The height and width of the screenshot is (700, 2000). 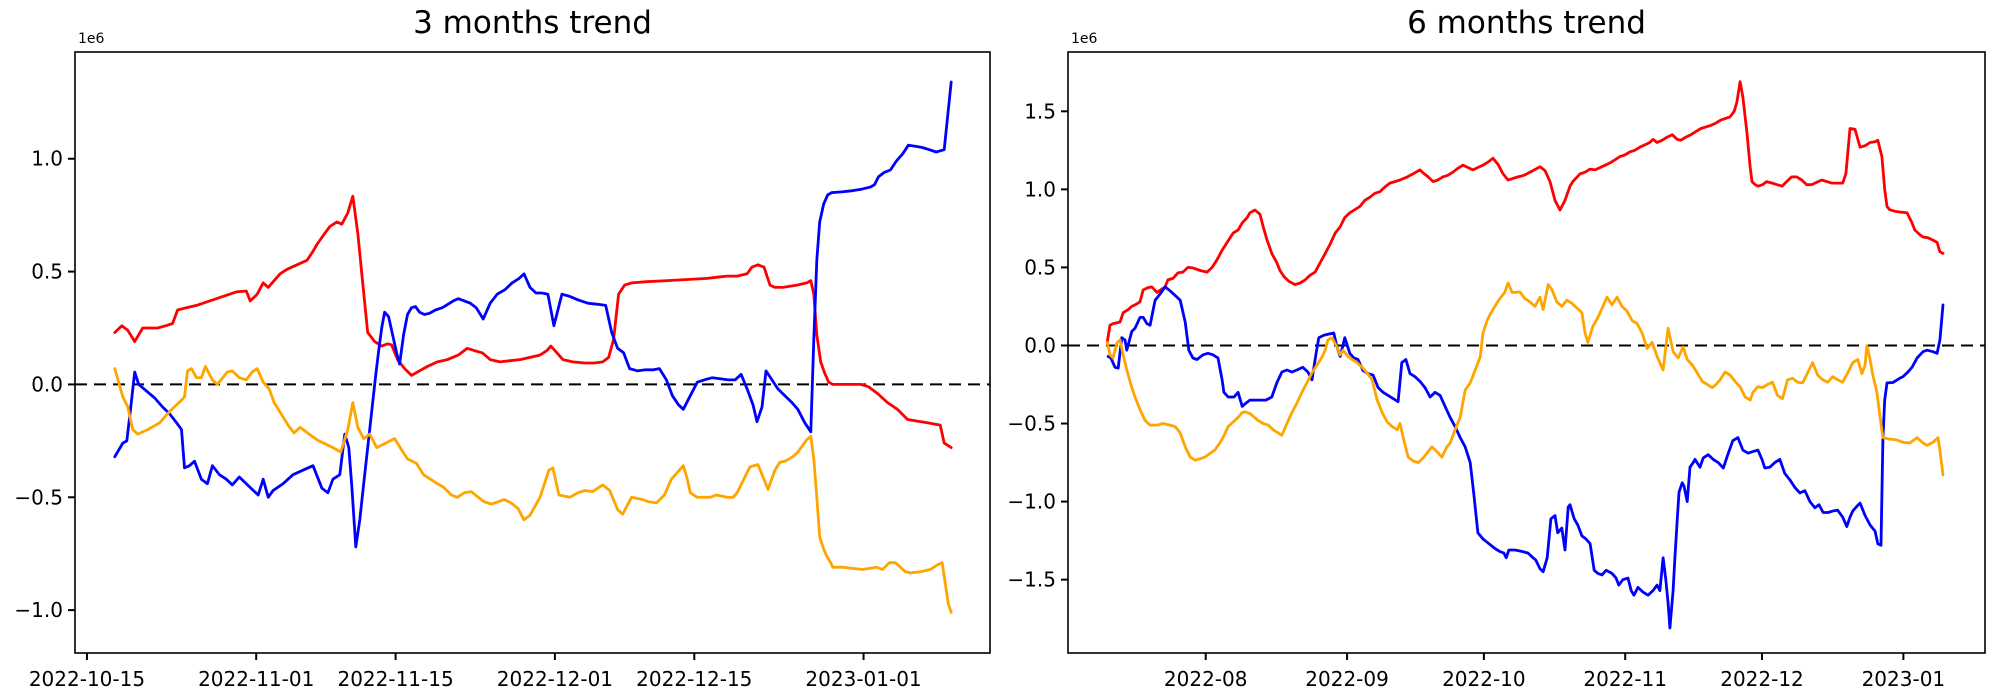 What do you see at coordinates (1762, 679) in the screenshot?
I see `x-tick-label: 2022-12` at bounding box center [1762, 679].